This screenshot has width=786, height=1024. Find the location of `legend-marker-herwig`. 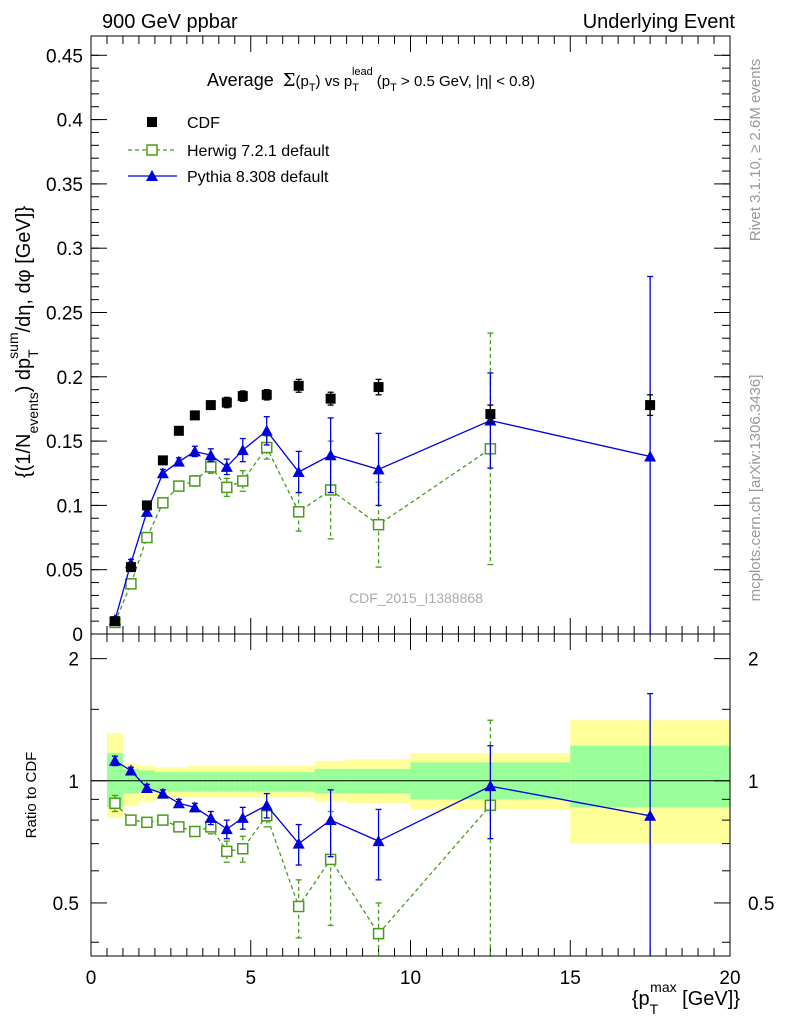

legend-marker-herwig is located at coordinates (152, 150).